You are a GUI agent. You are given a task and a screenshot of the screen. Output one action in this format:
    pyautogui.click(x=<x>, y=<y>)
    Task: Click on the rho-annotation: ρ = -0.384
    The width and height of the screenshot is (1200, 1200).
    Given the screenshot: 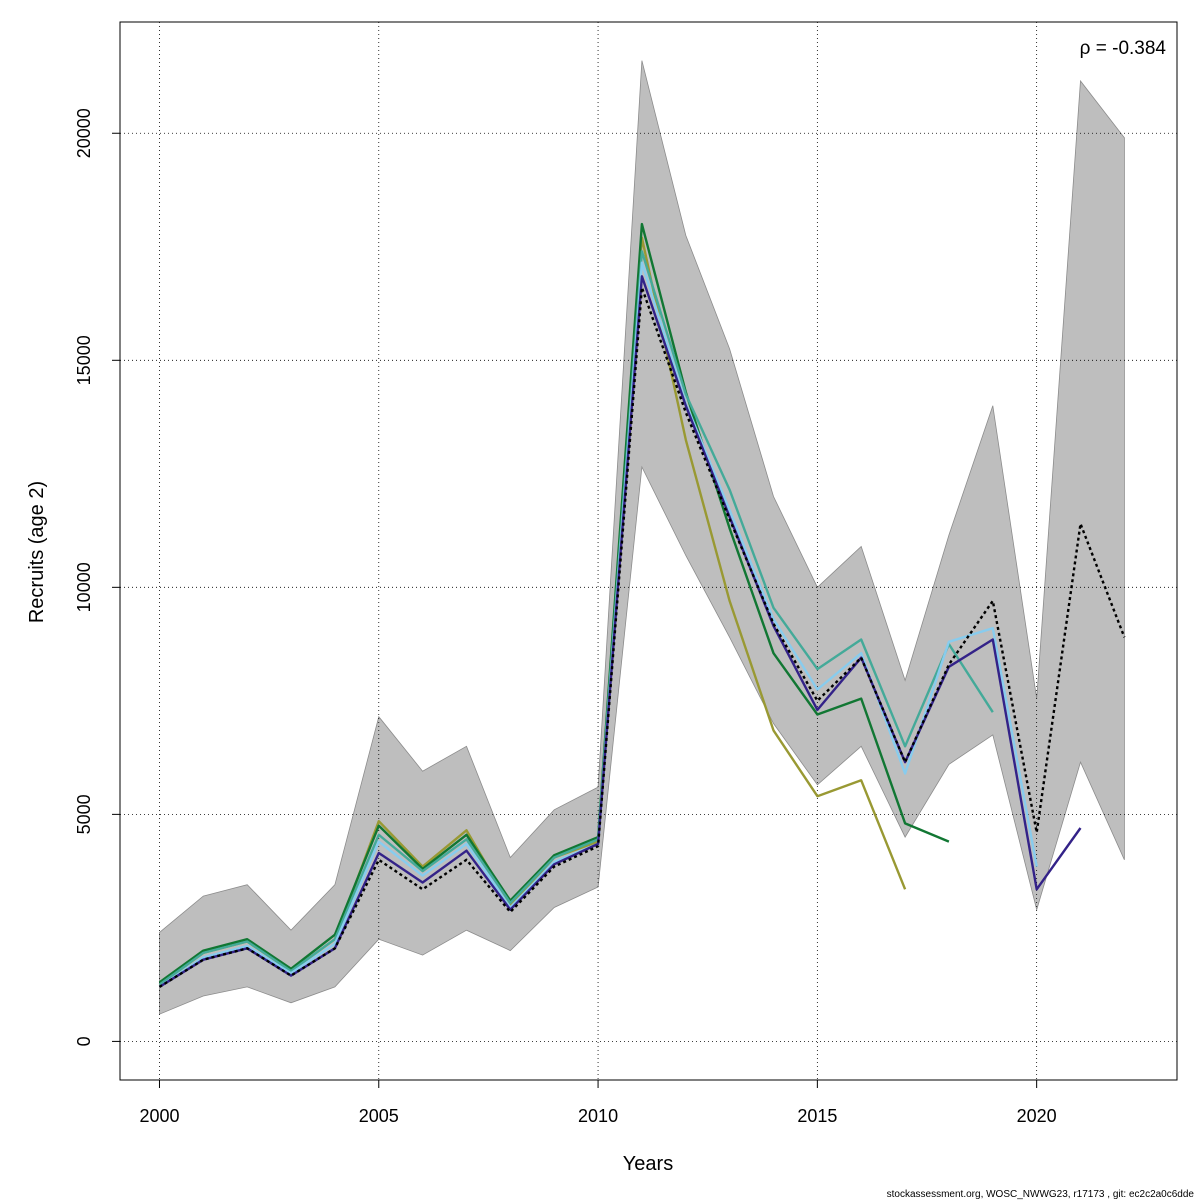 What is the action you would take?
    pyautogui.click(x=1123, y=48)
    